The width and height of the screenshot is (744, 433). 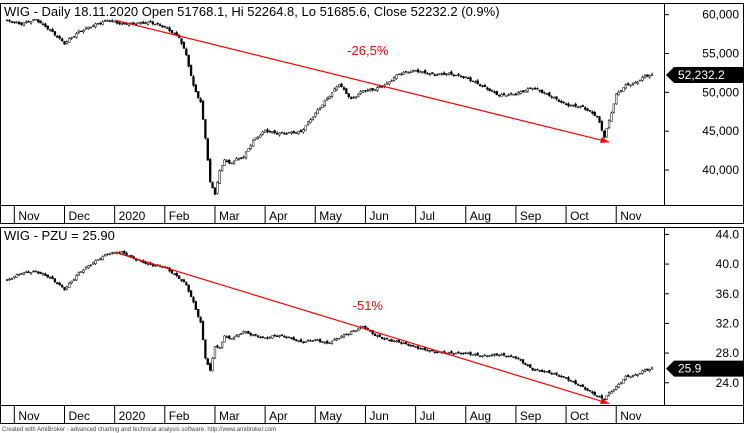 I want to click on title-background, so click(x=60, y=235).